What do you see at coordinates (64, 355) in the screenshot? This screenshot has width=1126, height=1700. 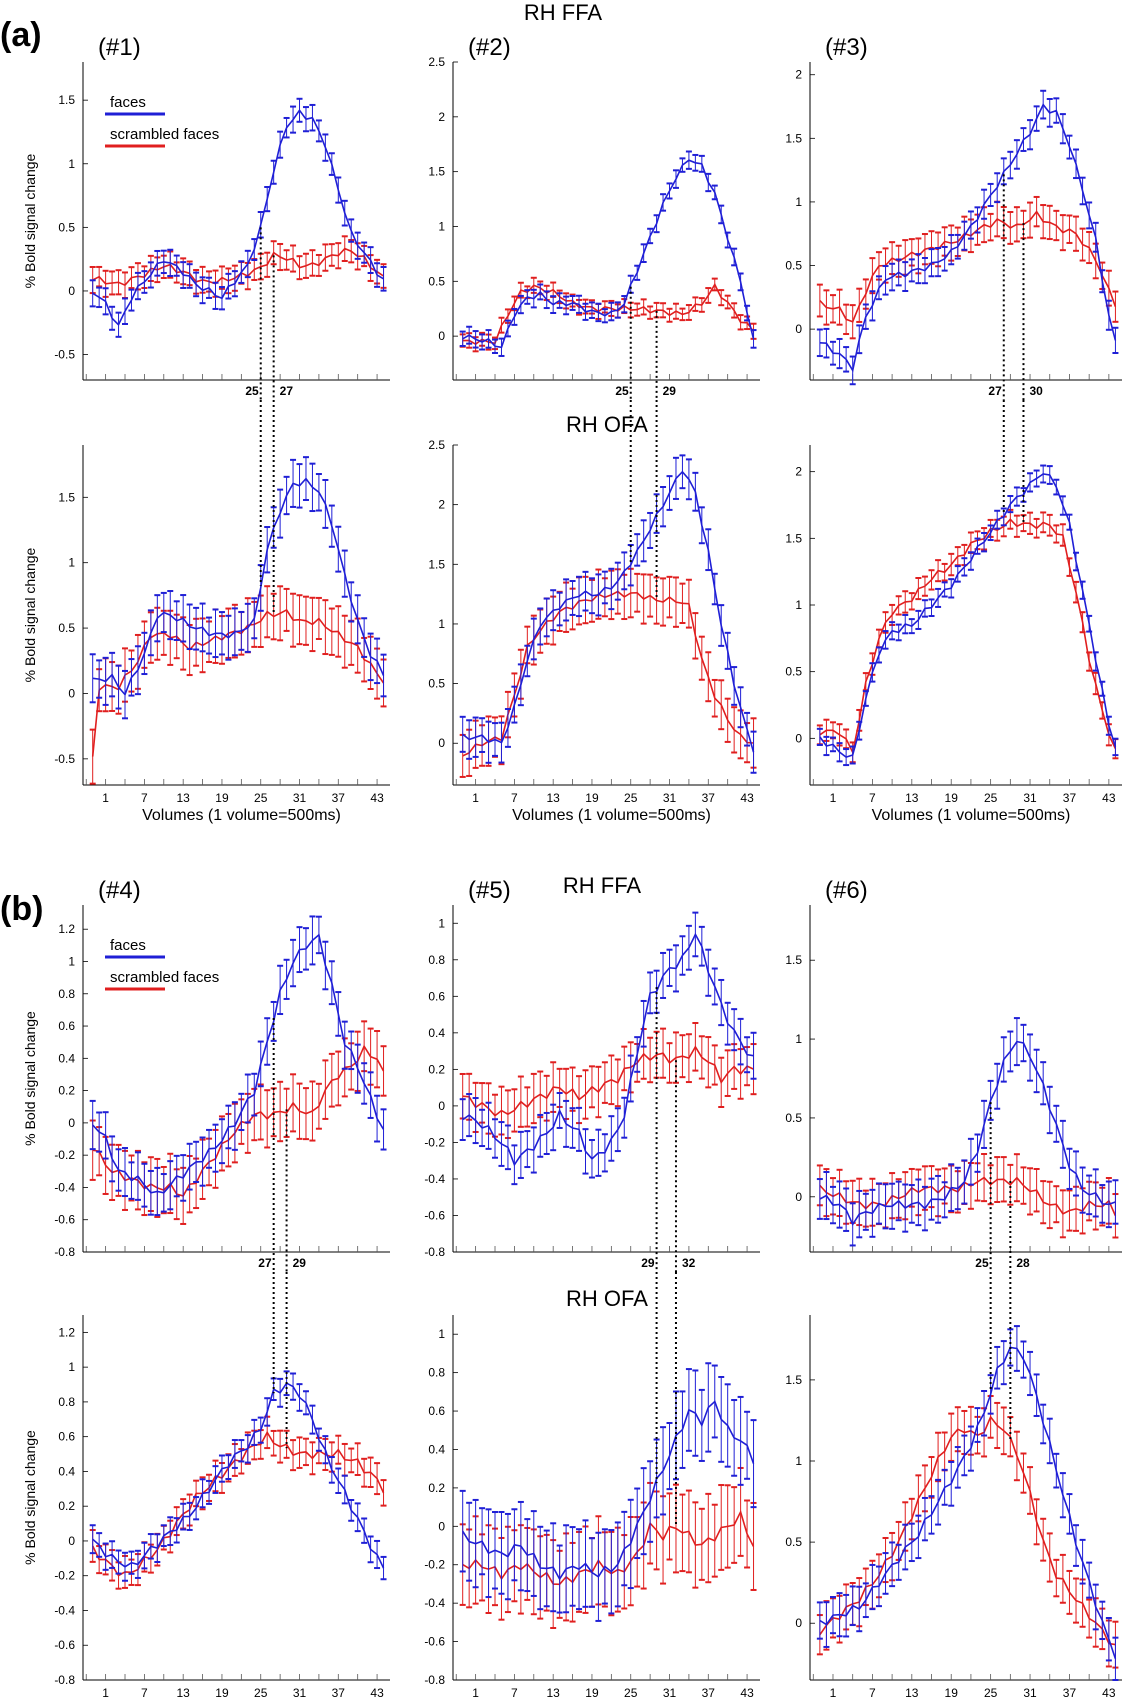 I see `y-tick-label: -0.5` at bounding box center [64, 355].